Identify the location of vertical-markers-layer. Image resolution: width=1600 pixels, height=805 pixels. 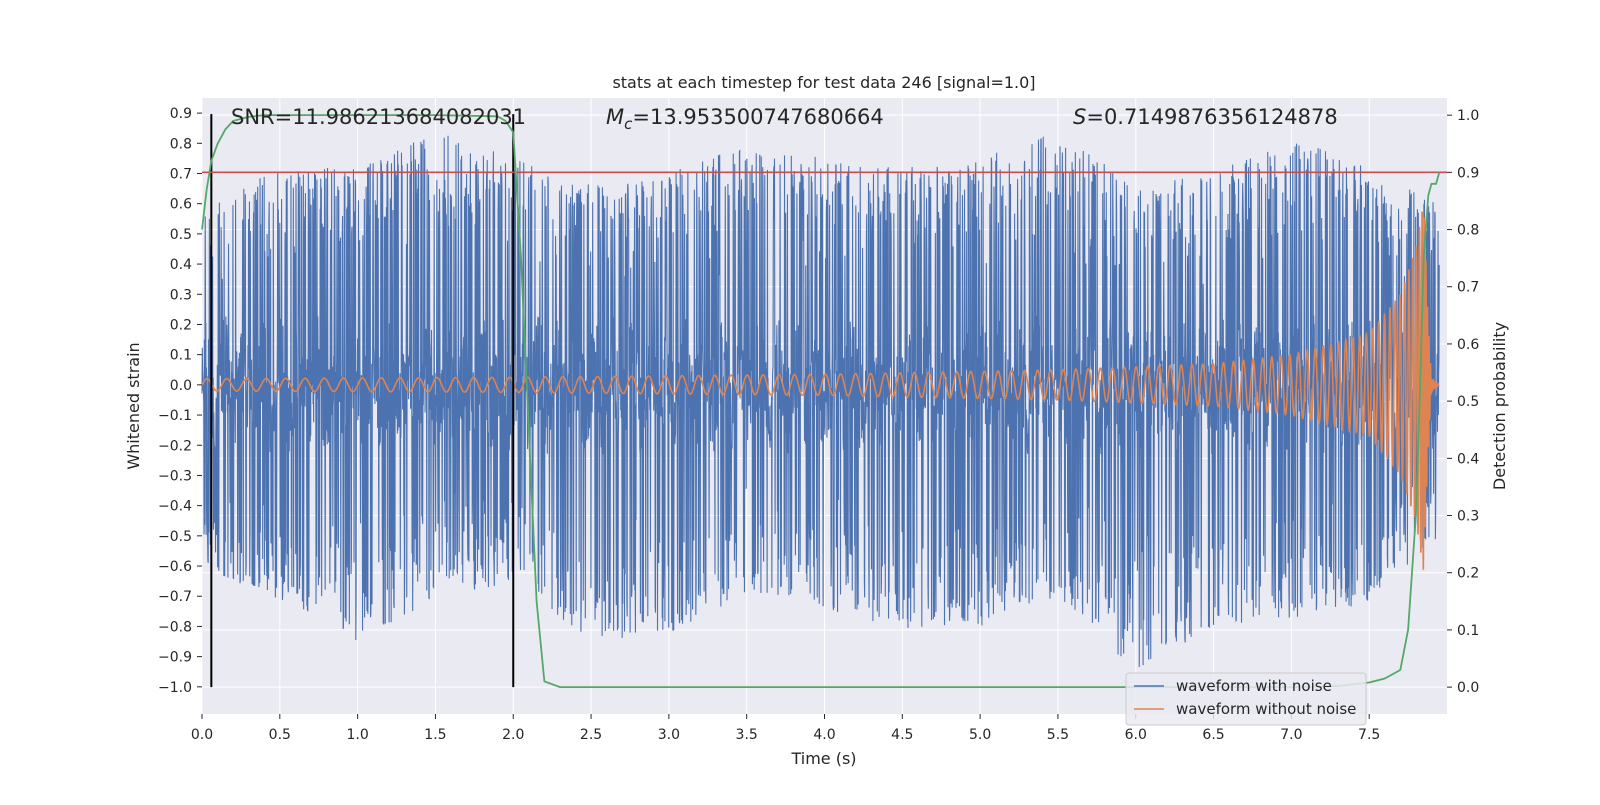
(362, 401).